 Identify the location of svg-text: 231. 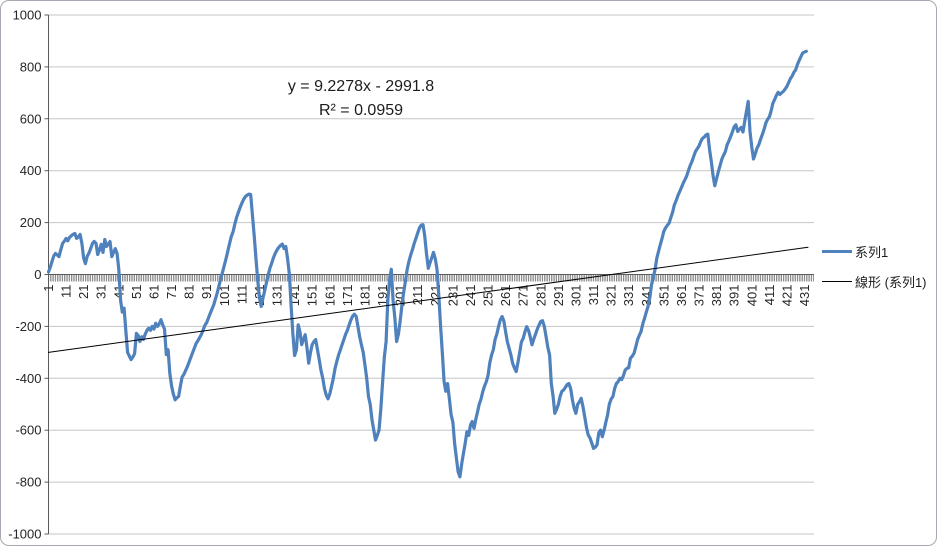
(452, 296).